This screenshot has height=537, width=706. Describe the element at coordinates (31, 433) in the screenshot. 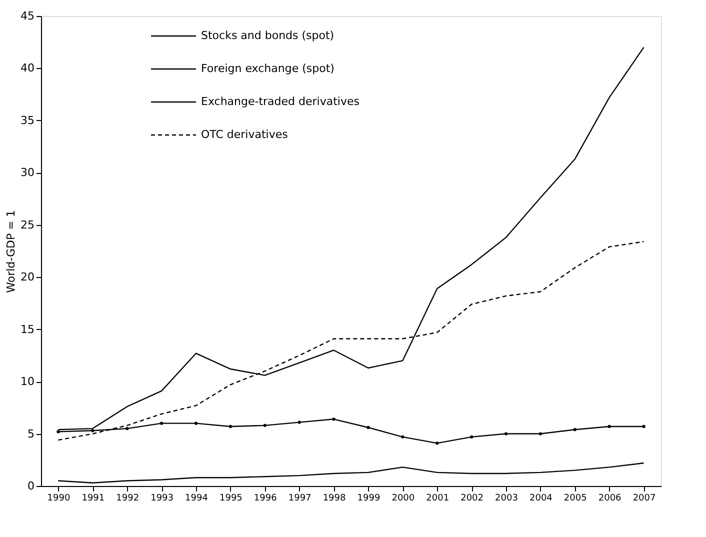

I see `y-tick-label: 5` at that location.